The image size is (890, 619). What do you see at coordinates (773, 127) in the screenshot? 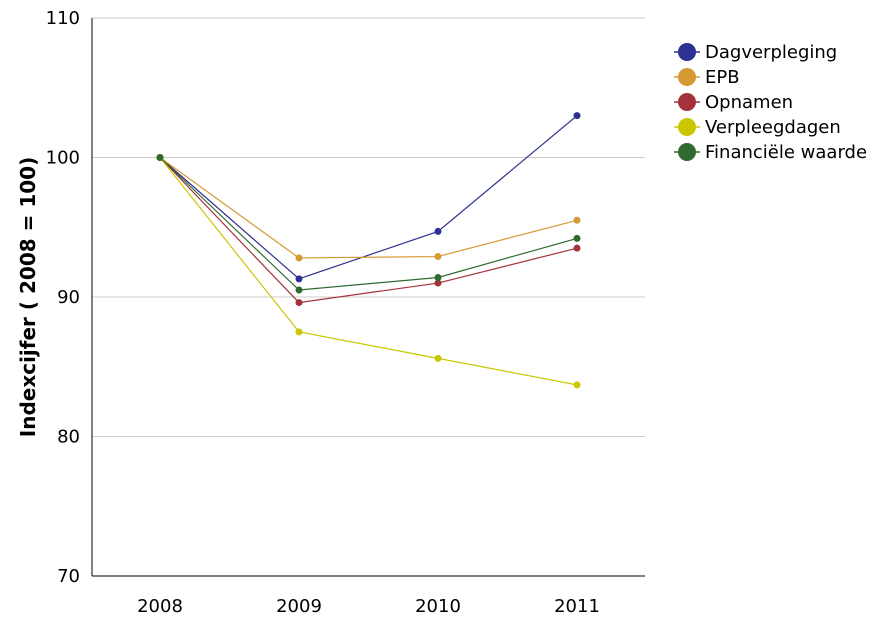
I see `legend-label: Verpleegdagen` at bounding box center [773, 127].